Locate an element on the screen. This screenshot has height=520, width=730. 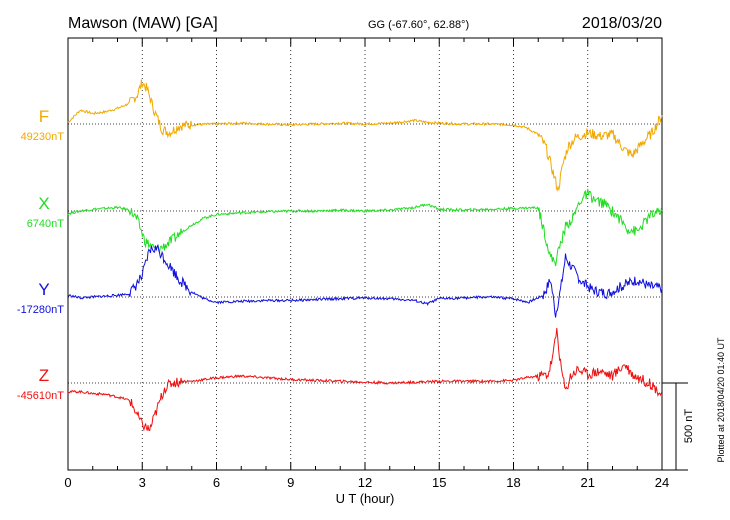
x-tick-label-3: 3 is located at coordinates (142, 482).